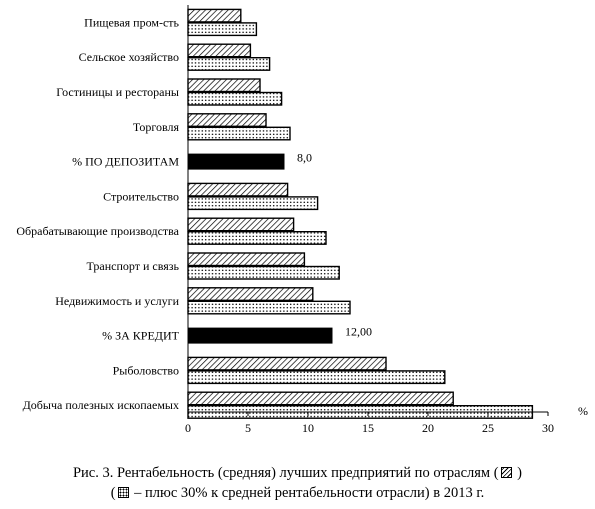 The width and height of the screenshot is (595, 509). What do you see at coordinates (117, 301) in the screenshot?
I see `category-label: Недвижимость и услуги` at bounding box center [117, 301].